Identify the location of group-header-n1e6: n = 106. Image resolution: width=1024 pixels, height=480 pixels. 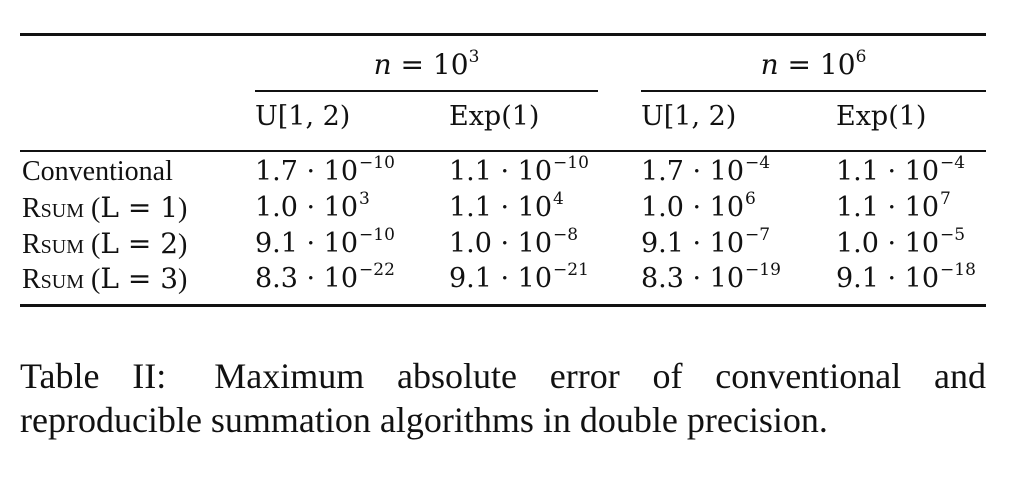
(813, 64).